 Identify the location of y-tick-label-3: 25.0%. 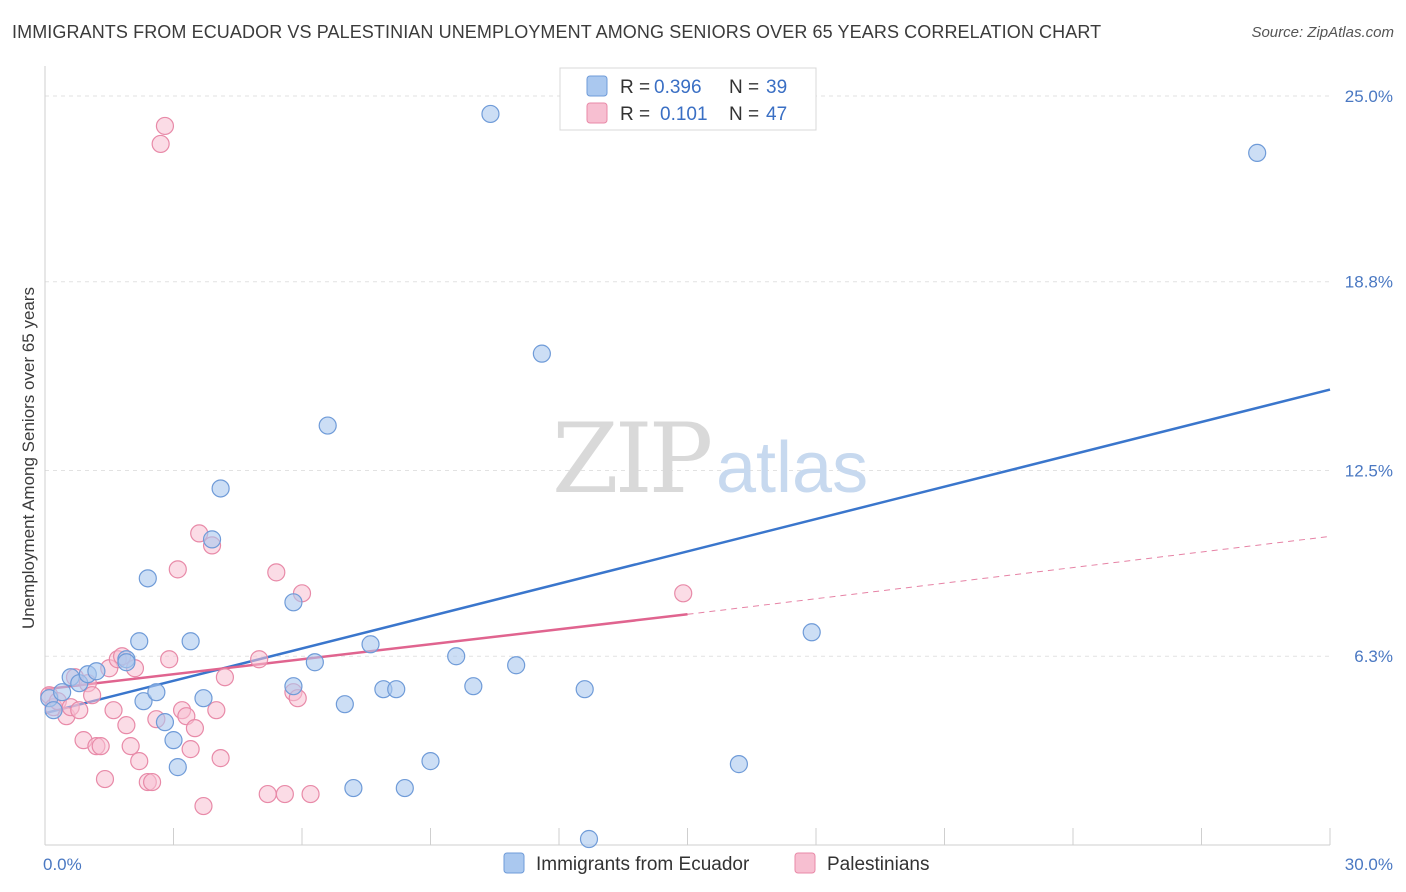
(1369, 96).